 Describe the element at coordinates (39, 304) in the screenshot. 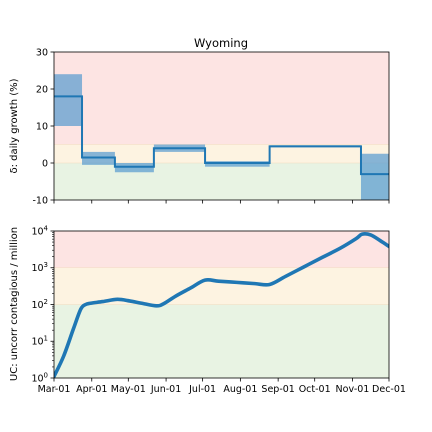

I see `y-tick-label-contagious-2: 10²` at that location.